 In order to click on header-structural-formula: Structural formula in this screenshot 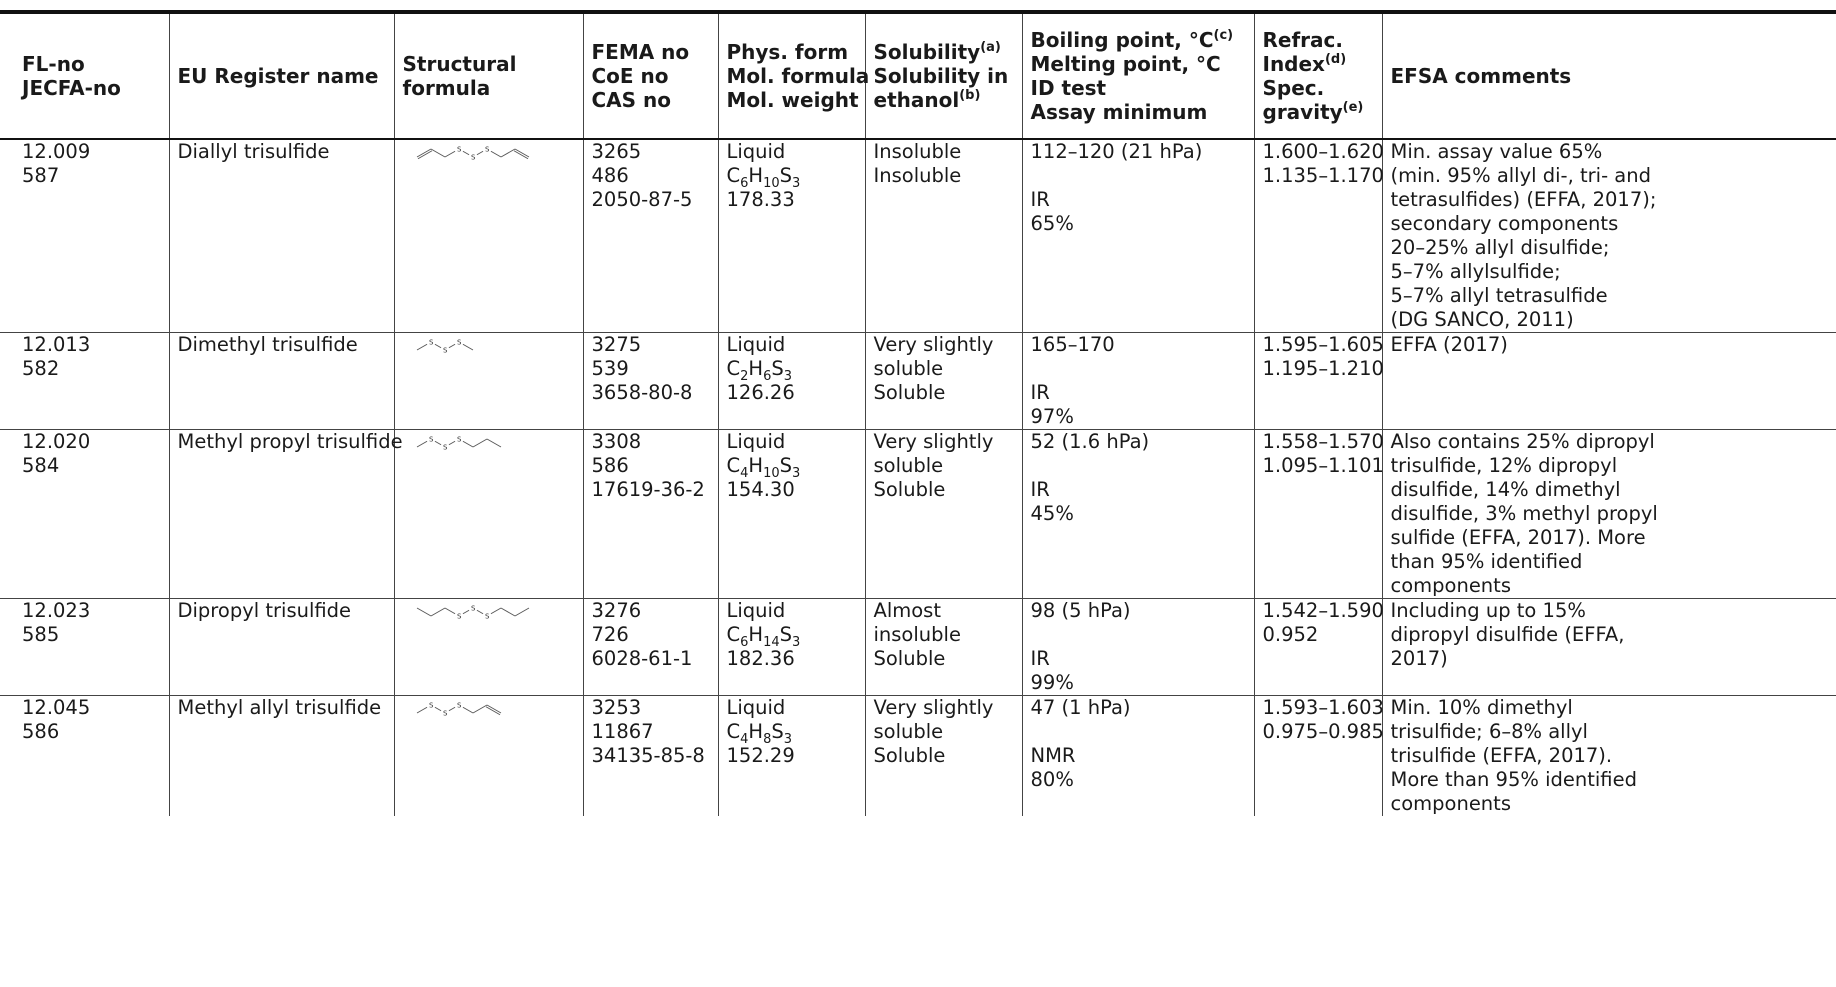, I will do `click(488, 76)`.